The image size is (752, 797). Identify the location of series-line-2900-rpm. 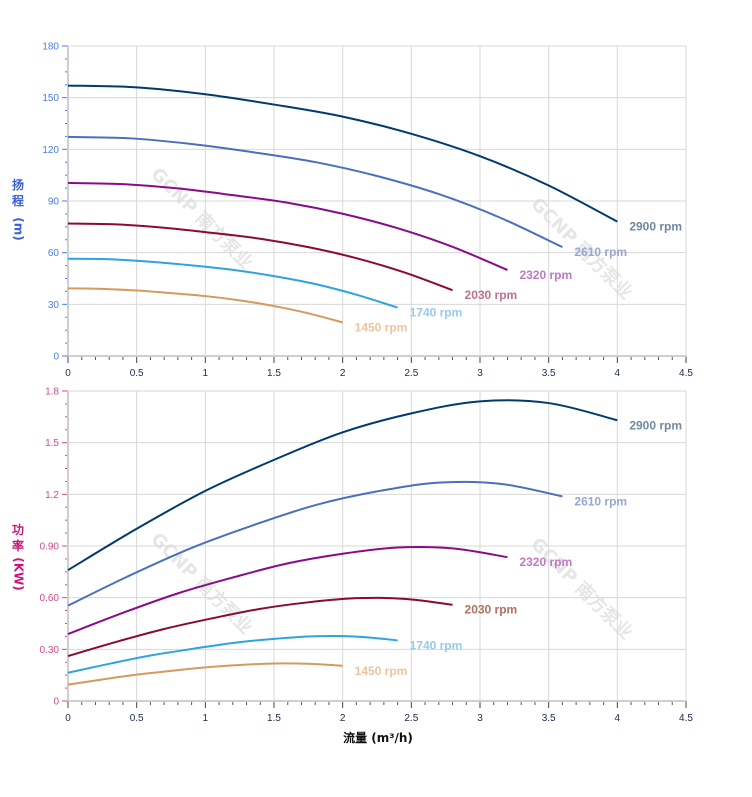
(342, 153).